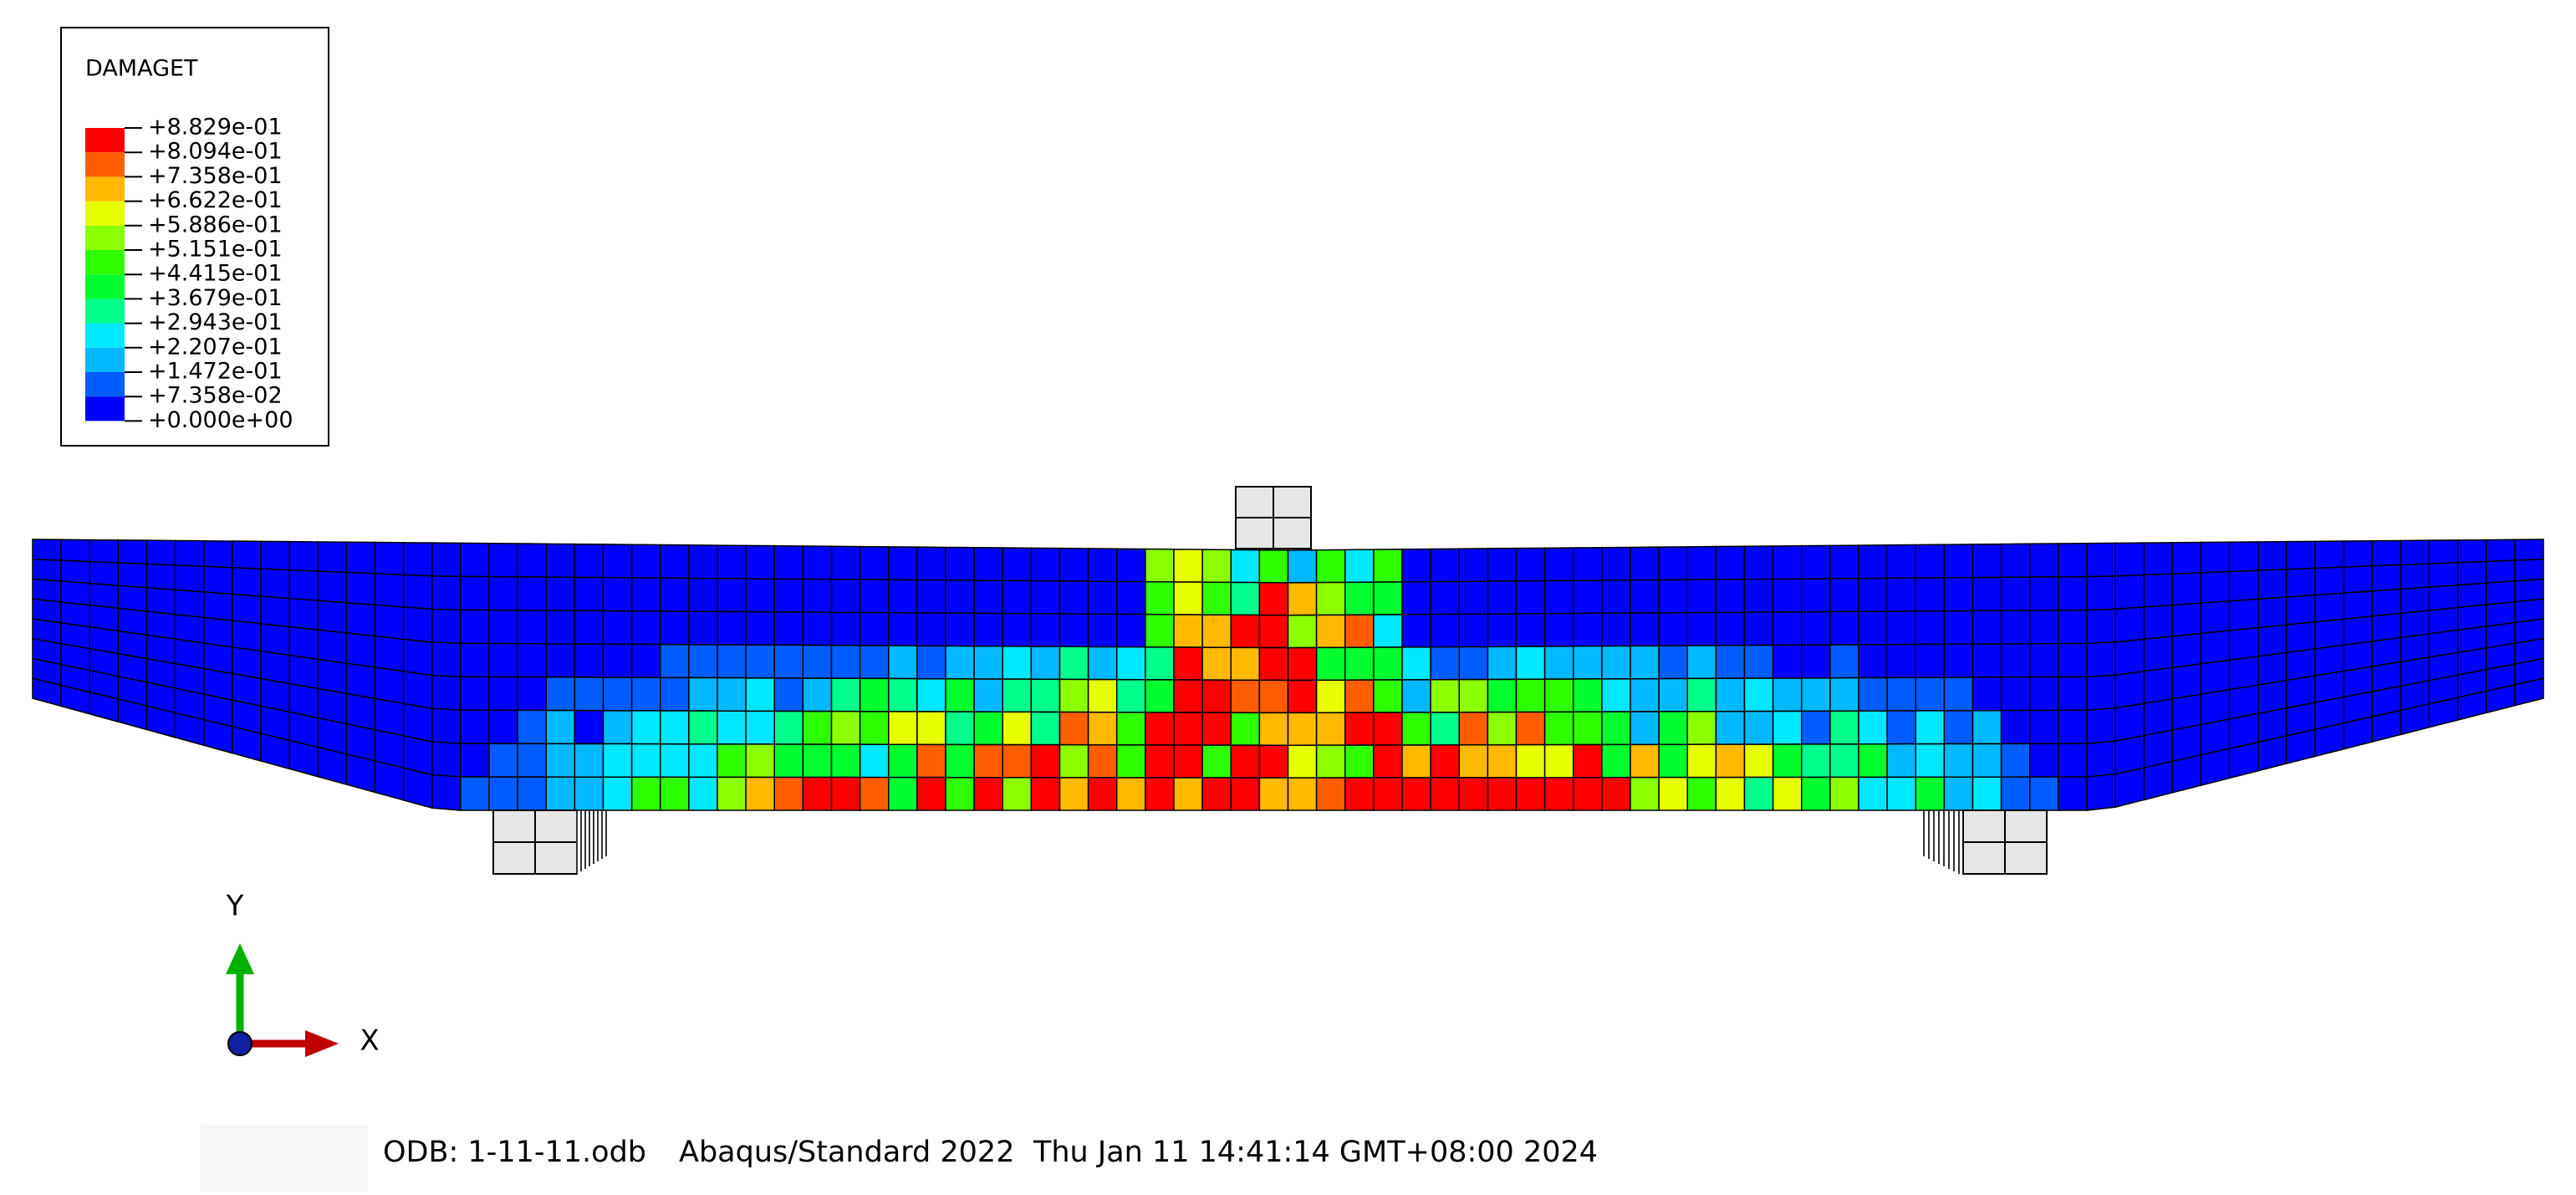 This screenshot has height=1195, width=2576. Describe the element at coordinates (216, 152) in the screenshot. I see `legend-label: +8.094e-01` at that location.